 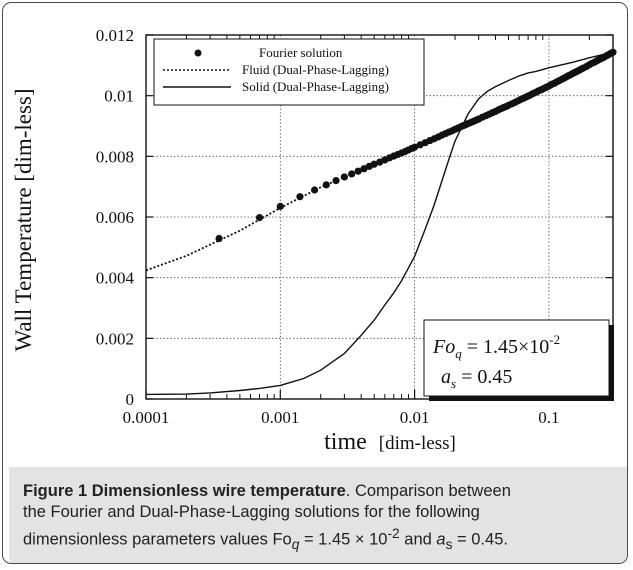 What do you see at coordinates (115, 217) in the screenshot?
I see `y-tick-label: 0.006` at bounding box center [115, 217].